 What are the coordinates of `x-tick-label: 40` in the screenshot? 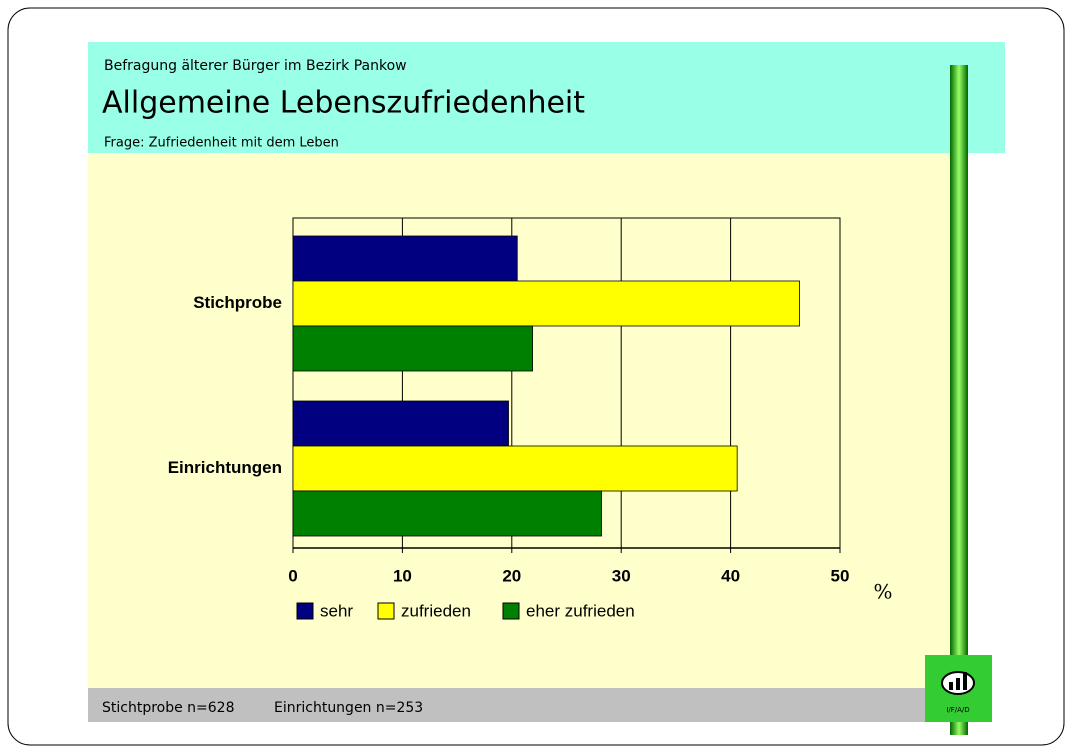 It's located at (730, 575).